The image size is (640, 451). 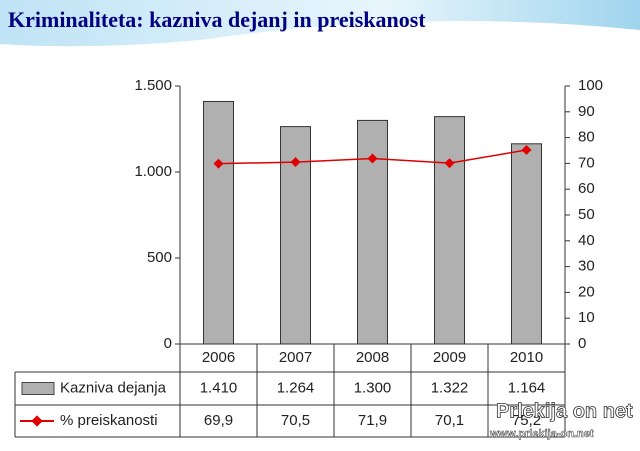 What do you see at coordinates (586, 317) in the screenshot?
I see `y2-tick-label: 10` at bounding box center [586, 317].